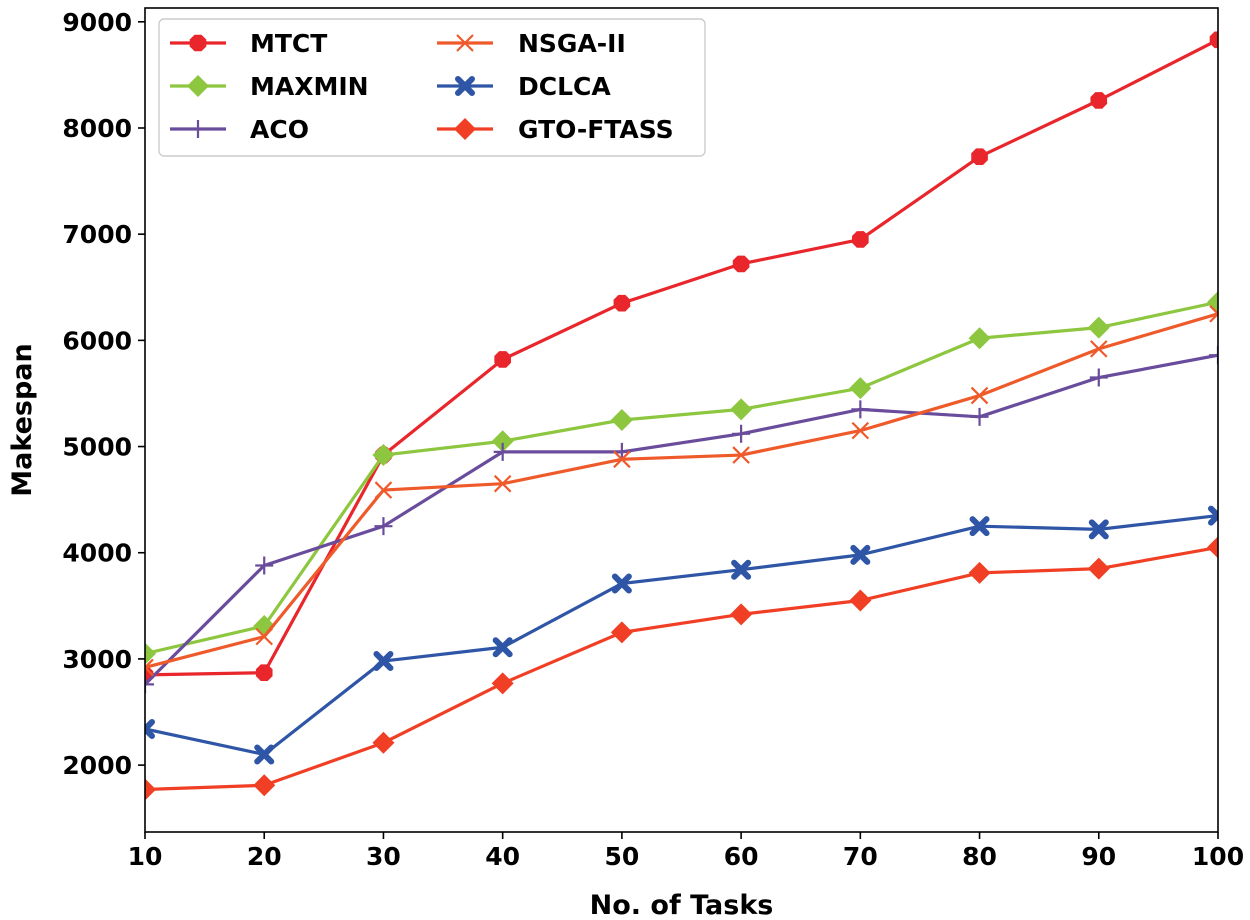  I want to click on x-tick-label: 80, so click(979, 856).